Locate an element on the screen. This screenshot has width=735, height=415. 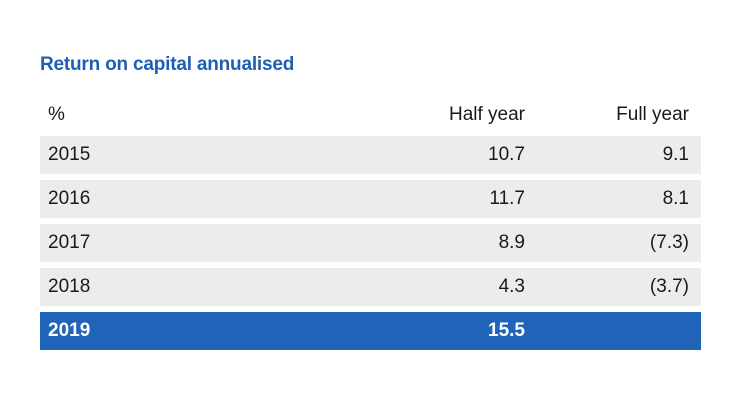
column-header-half-year: Half year is located at coordinates (486, 114).